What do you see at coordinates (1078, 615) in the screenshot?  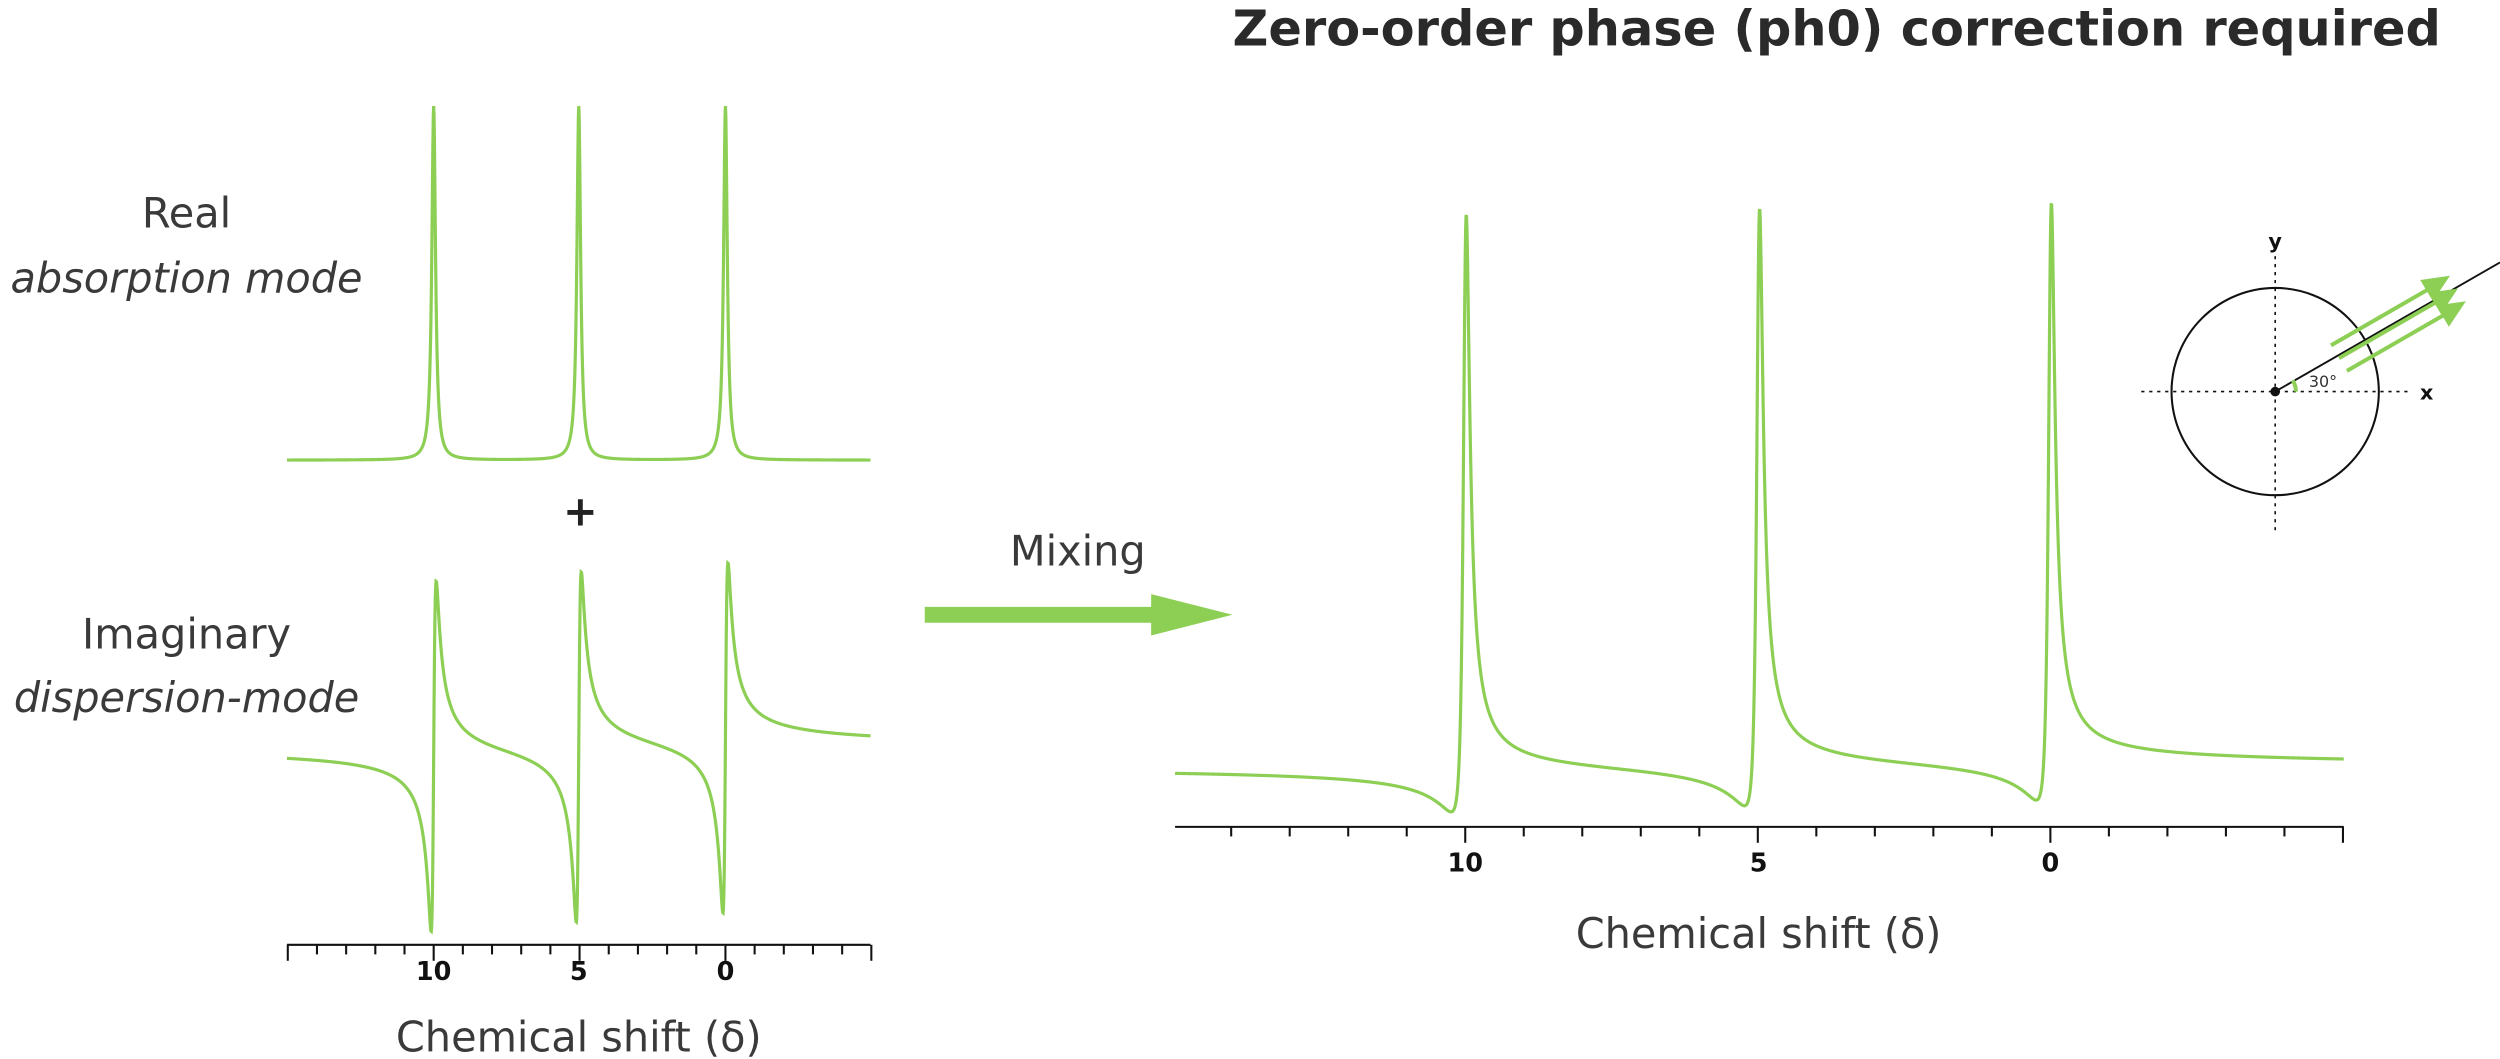 I see `mixing-arrow` at bounding box center [1078, 615].